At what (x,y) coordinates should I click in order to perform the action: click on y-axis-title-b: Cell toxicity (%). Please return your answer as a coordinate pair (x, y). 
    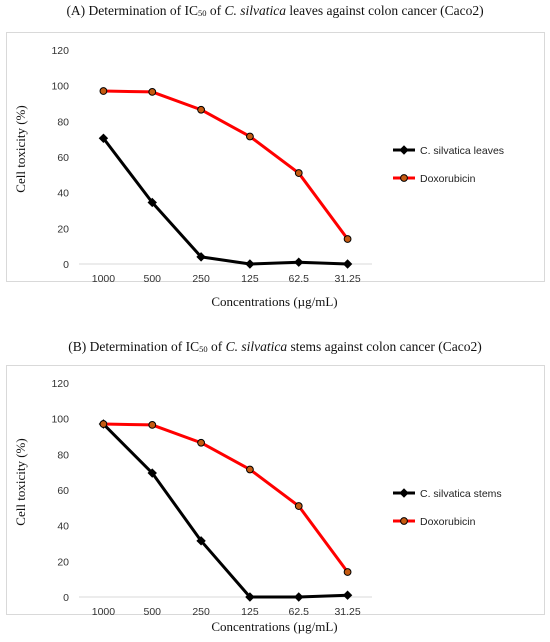
    Looking at the image, I should click on (20, 482).